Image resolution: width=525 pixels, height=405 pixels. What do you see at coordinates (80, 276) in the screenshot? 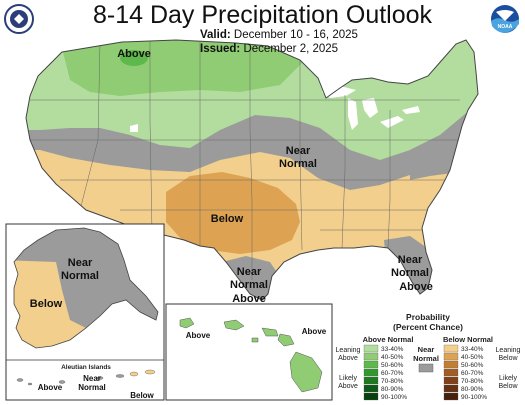
I see `label-alaska-near-2: Normal` at bounding box center [80, 276].